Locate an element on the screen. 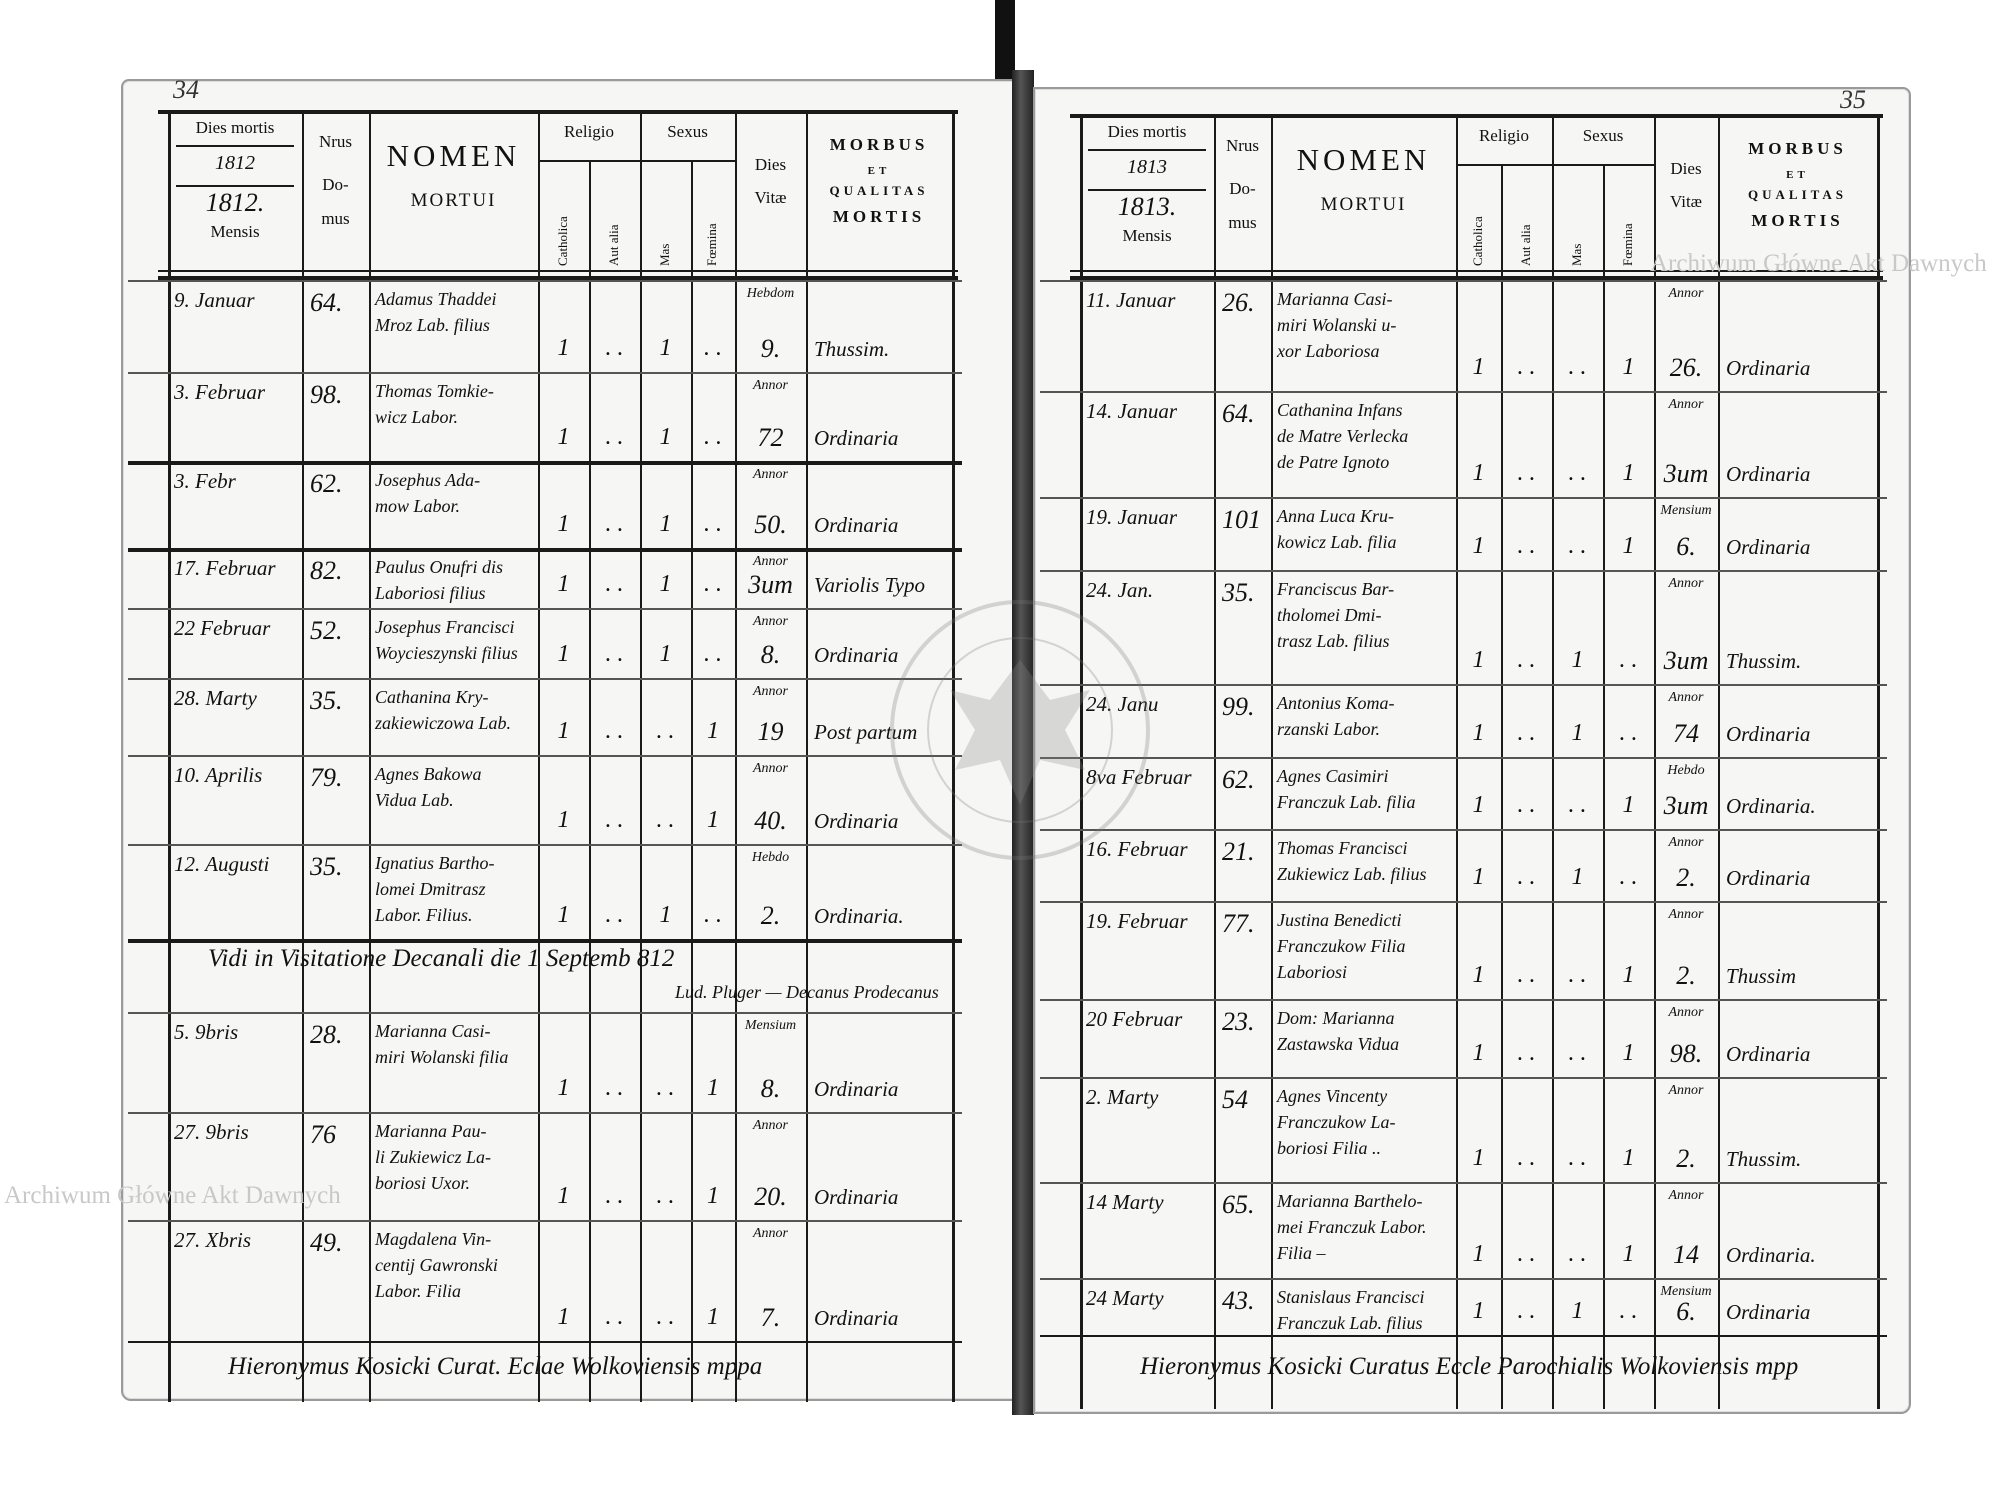  days-of-life: Hebdo 2. is located at coordinates (770, 891).